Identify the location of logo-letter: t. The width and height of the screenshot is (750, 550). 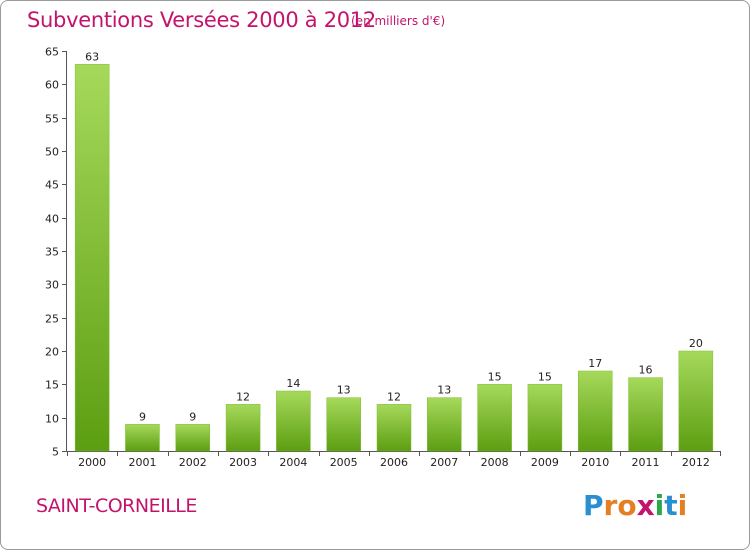
(671, 505).